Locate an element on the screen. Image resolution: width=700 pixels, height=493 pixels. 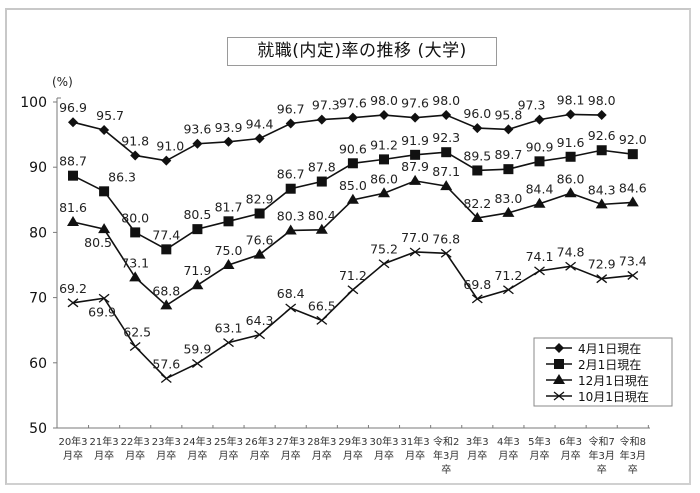
data-label: 96.7 is located at coordinates (291, 109).